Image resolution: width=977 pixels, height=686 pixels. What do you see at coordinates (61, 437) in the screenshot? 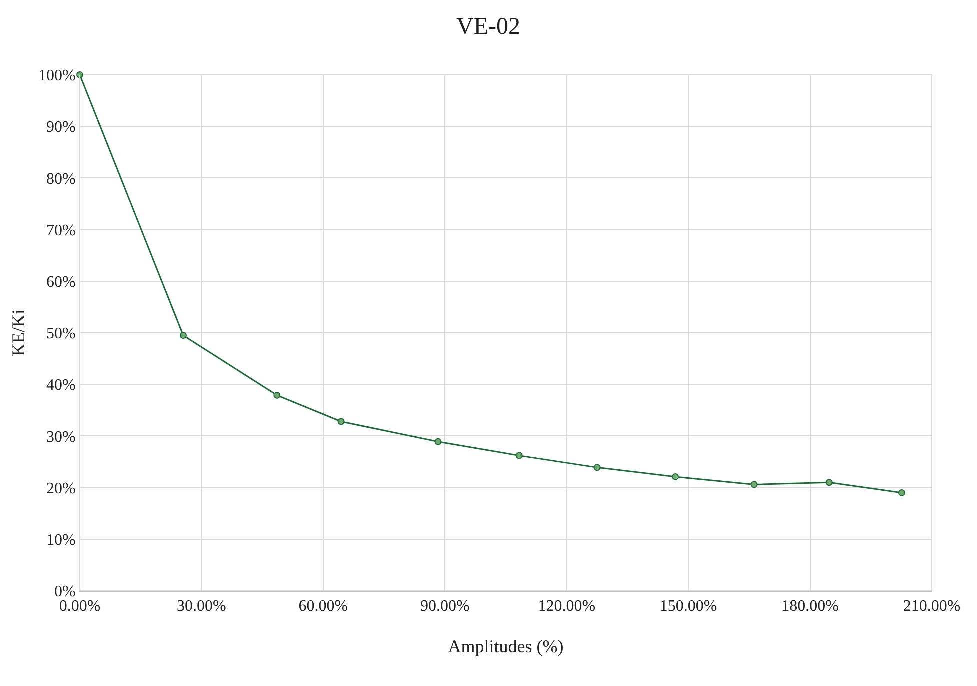
I see `y-tick-label: 30%` at bounding box center [61, 437].